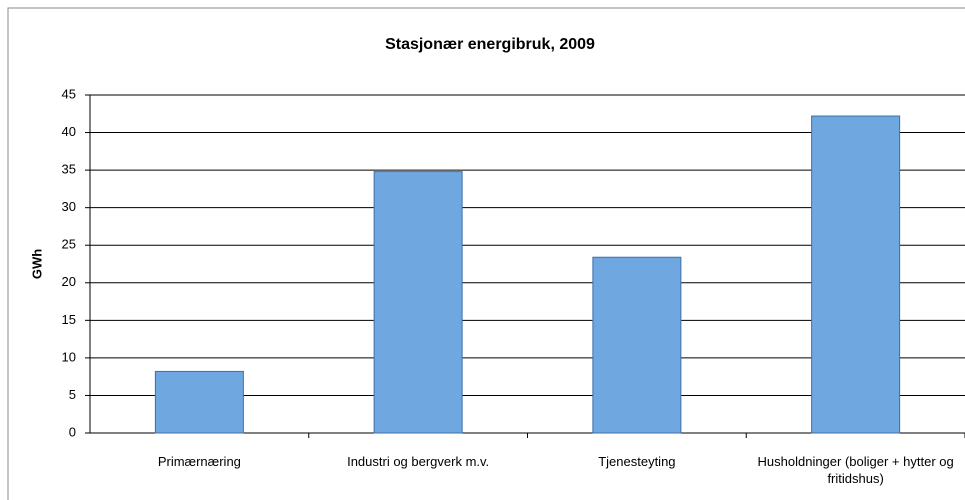  What do you see at coordinates (69, 169) in the screenshot?
I see `y-tick-label: 35` at bounding box center [69, 169].